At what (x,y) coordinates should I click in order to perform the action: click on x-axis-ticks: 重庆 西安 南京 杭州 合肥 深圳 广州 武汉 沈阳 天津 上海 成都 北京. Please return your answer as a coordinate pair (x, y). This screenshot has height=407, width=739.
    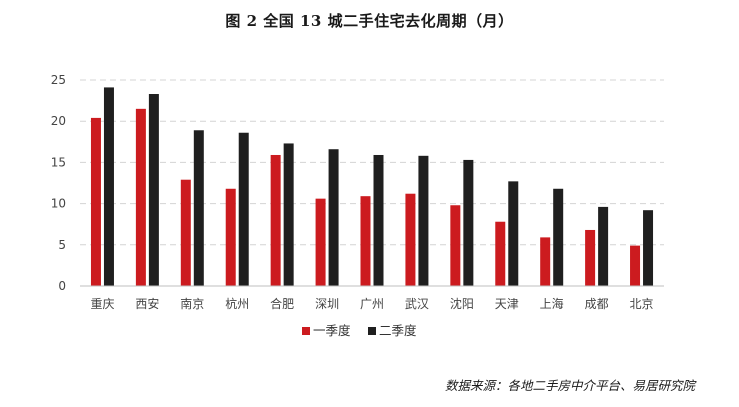
    Looking at the image, I should click on (371, 303).